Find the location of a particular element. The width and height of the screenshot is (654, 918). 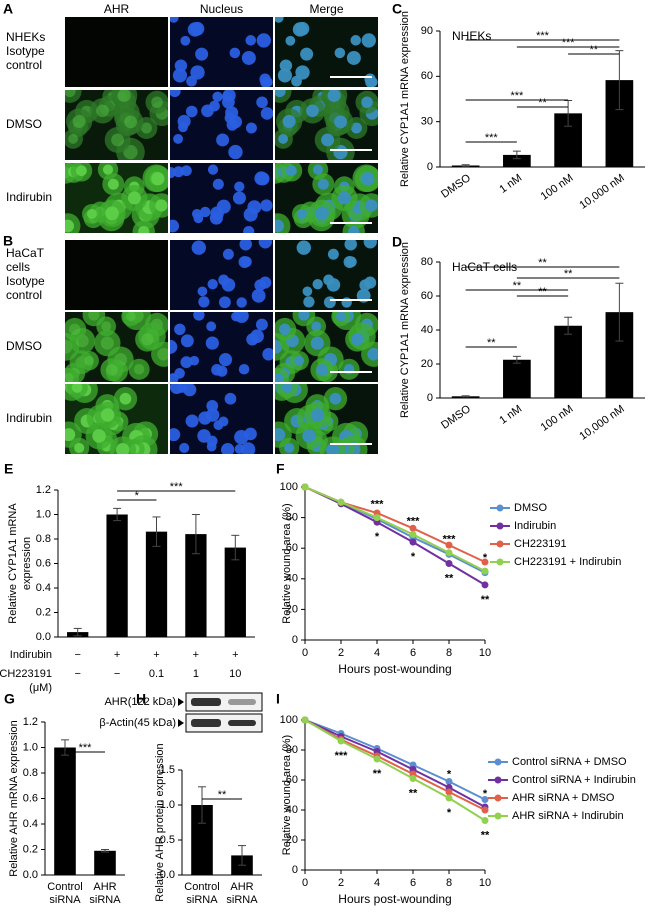

x-tick-label: siRNA is located at coordinates (105, 900).